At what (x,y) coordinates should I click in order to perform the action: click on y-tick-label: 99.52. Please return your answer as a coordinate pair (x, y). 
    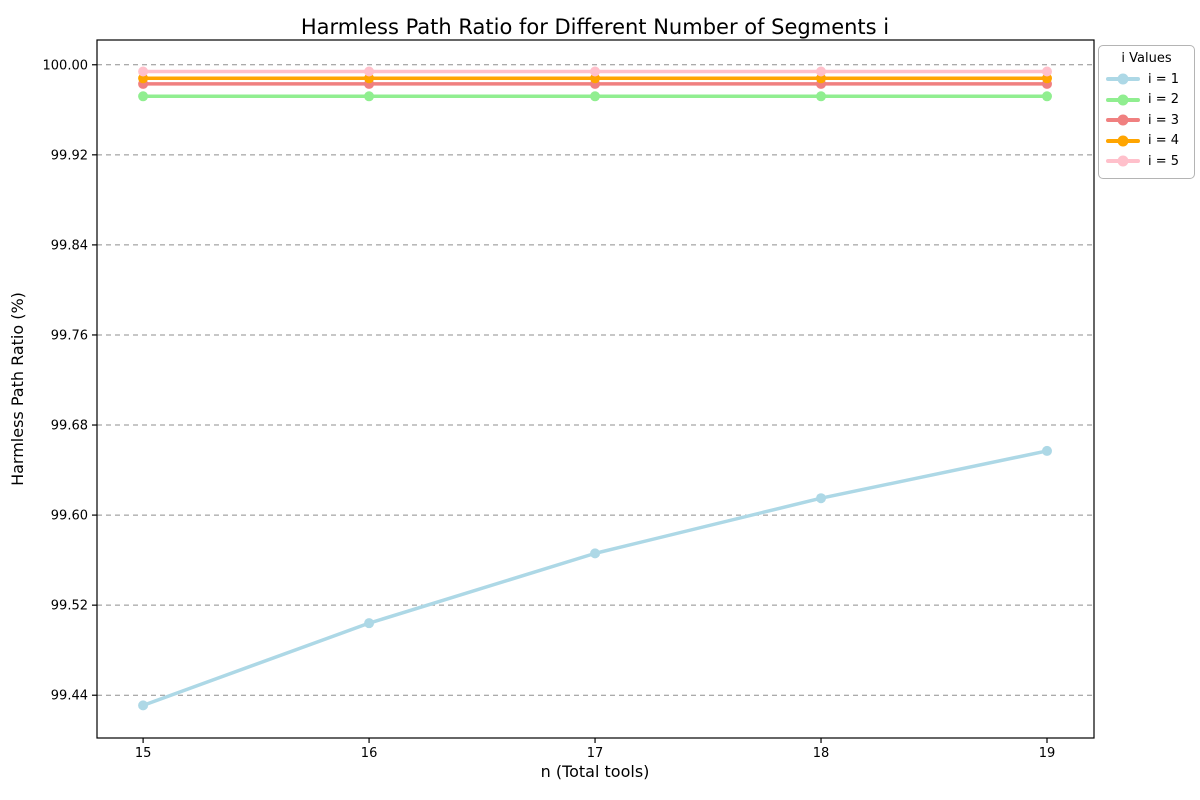
    Looking at the image, I should click on (69, 606).